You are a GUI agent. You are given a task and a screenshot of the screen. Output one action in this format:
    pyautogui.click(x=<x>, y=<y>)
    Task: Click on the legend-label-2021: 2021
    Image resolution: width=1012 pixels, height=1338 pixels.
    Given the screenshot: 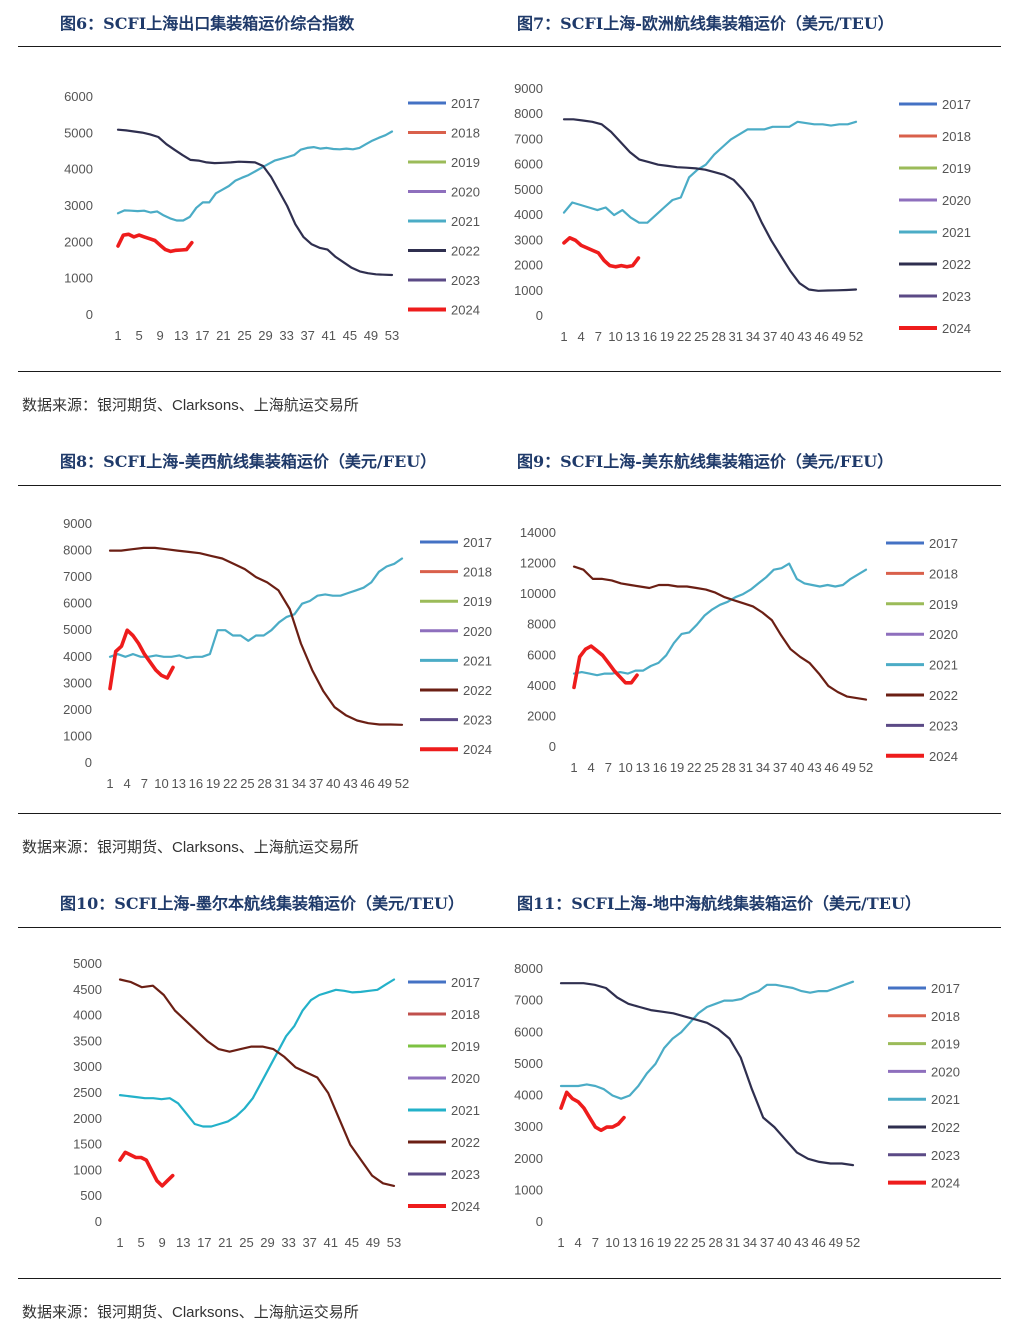 What is the action you would take?
    pyautogui.click(x=477, y=660)
    